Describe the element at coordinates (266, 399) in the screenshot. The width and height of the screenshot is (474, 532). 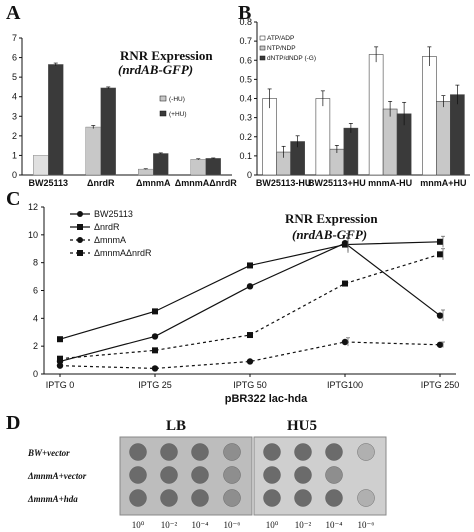
I see `chart-c-x-label: pBR322 lac-hda` at that location.